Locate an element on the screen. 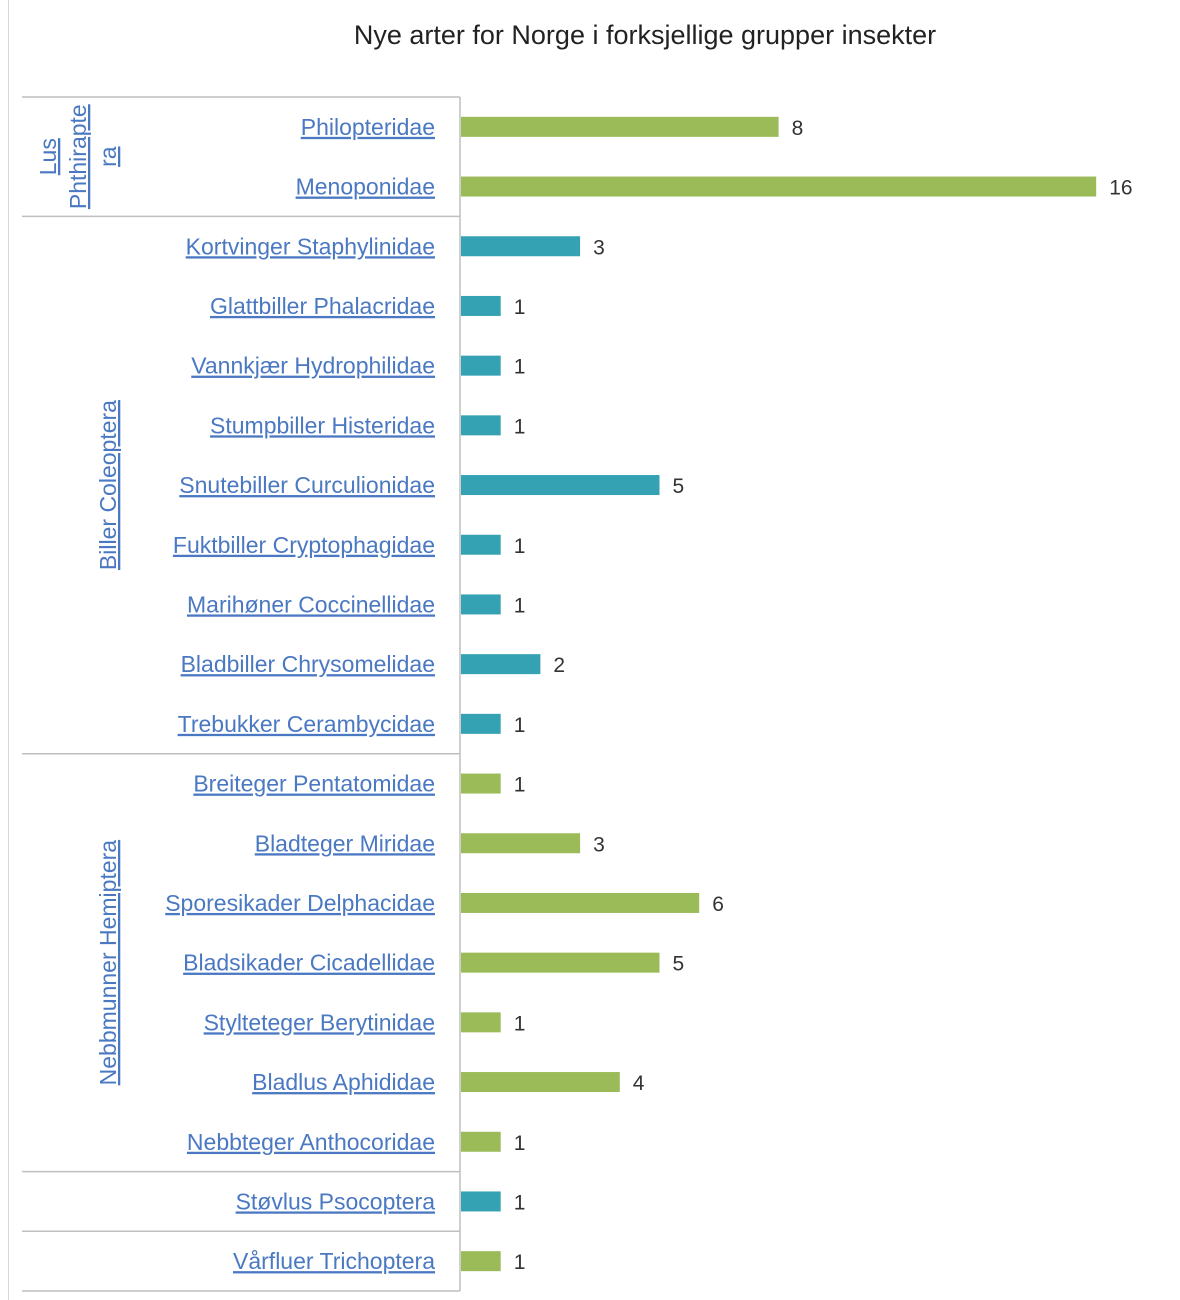 The height and width of the screenshot is (1300, 1180). category-label: Glattbiller Phalacridae is located at coordinates (322, 306).